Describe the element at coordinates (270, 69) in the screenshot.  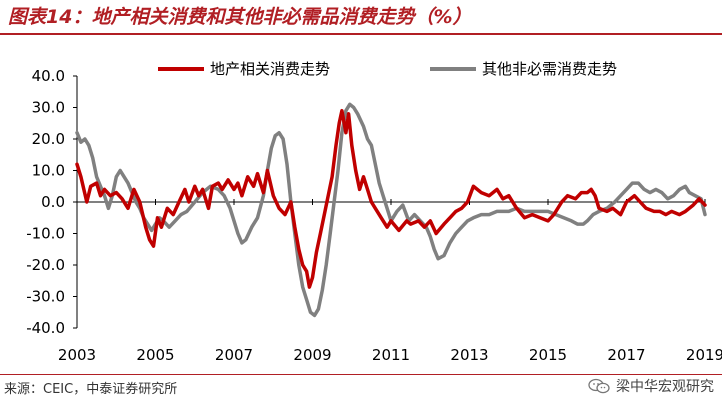
I see `legend-label-1: 地产相关消费走势` at that location.